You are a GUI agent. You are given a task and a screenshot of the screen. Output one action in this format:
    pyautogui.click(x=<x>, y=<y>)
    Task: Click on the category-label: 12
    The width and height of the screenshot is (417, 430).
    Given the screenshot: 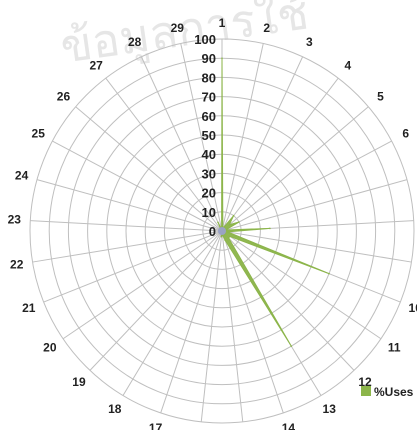 What is the action you would take?
    pyautogui.click(x=365, y=382)
    